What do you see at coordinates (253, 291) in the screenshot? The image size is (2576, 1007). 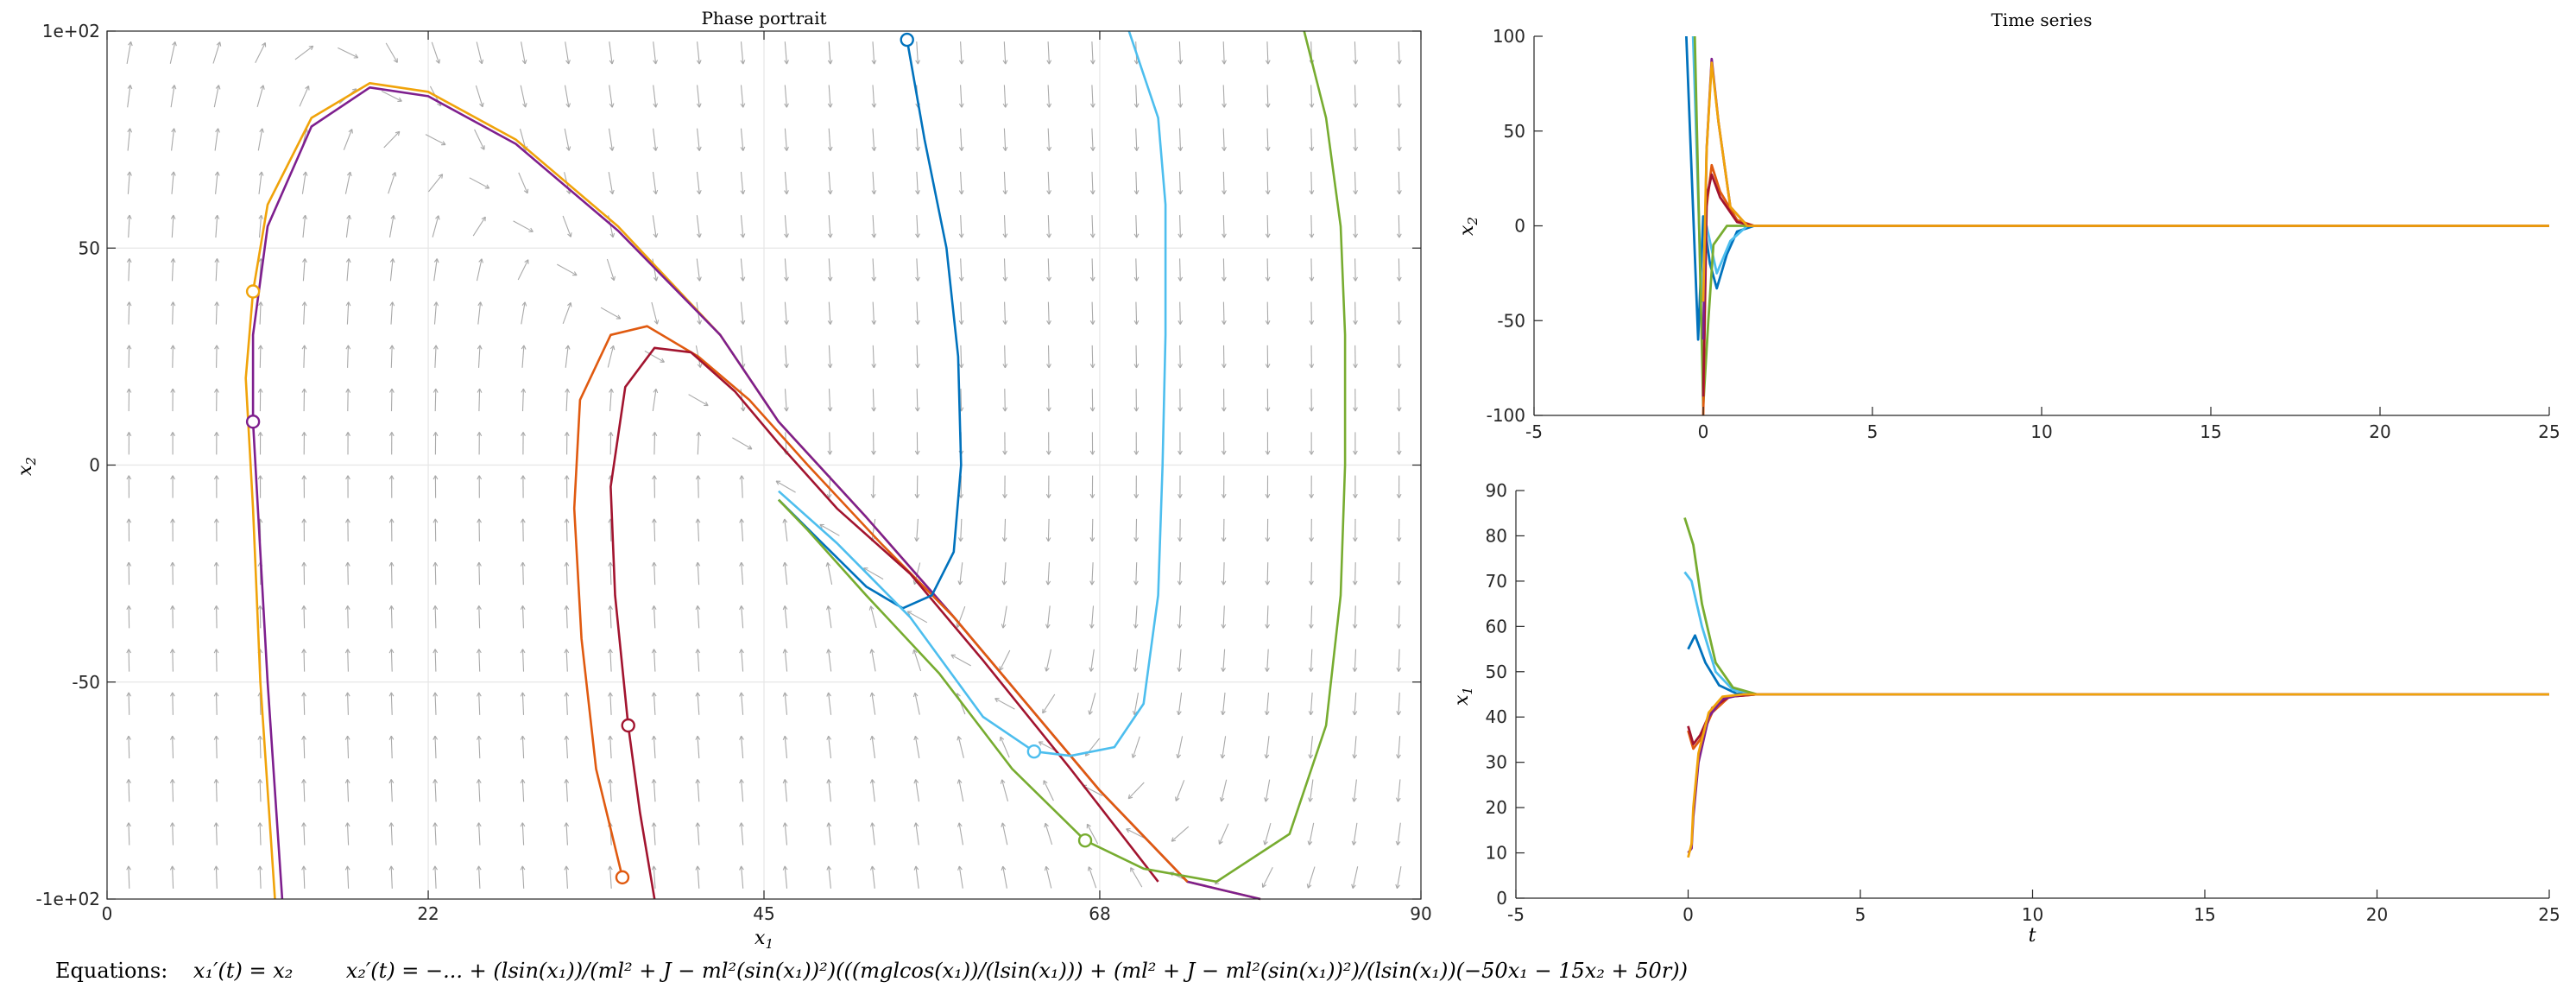 I see `phase-start-marker` at bounding box center [253, 291].